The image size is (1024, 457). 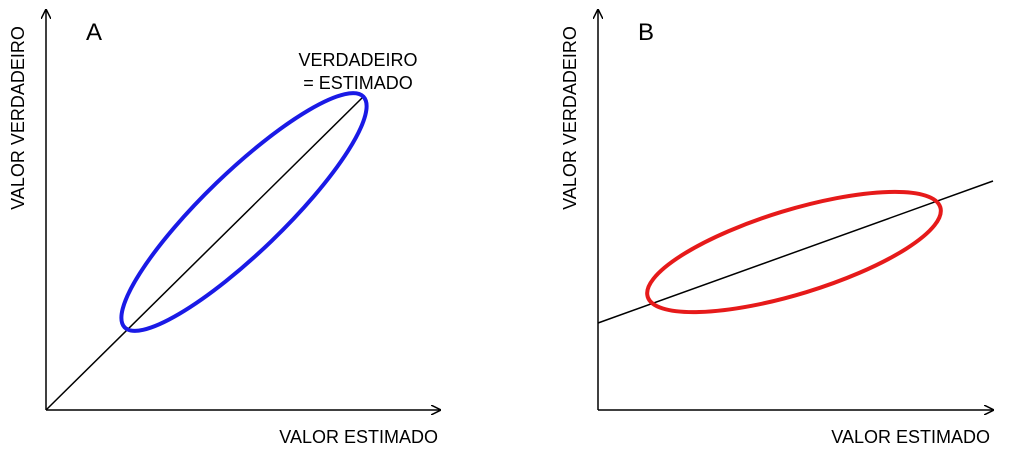 I want to click on panel-label: B, so click(x=646, y=32).